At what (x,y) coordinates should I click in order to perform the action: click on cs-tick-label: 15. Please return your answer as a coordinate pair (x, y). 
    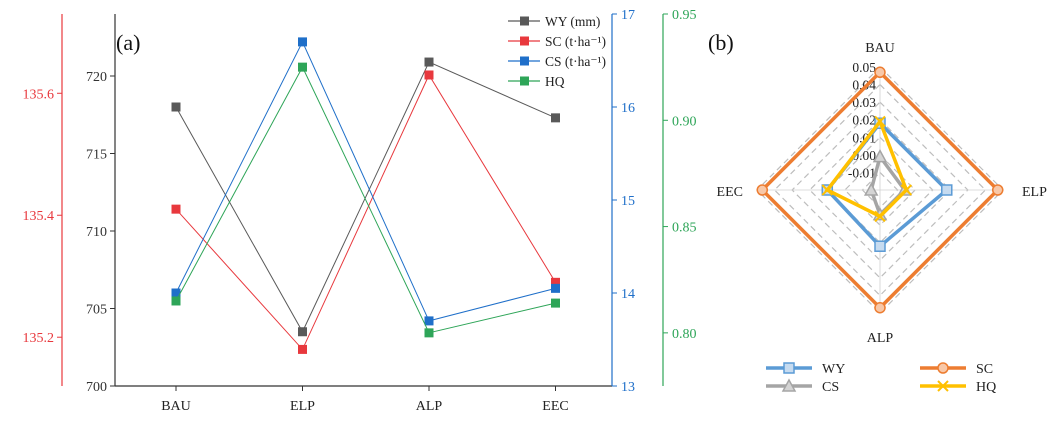
    Looking at the image, I should click on (628, 201).